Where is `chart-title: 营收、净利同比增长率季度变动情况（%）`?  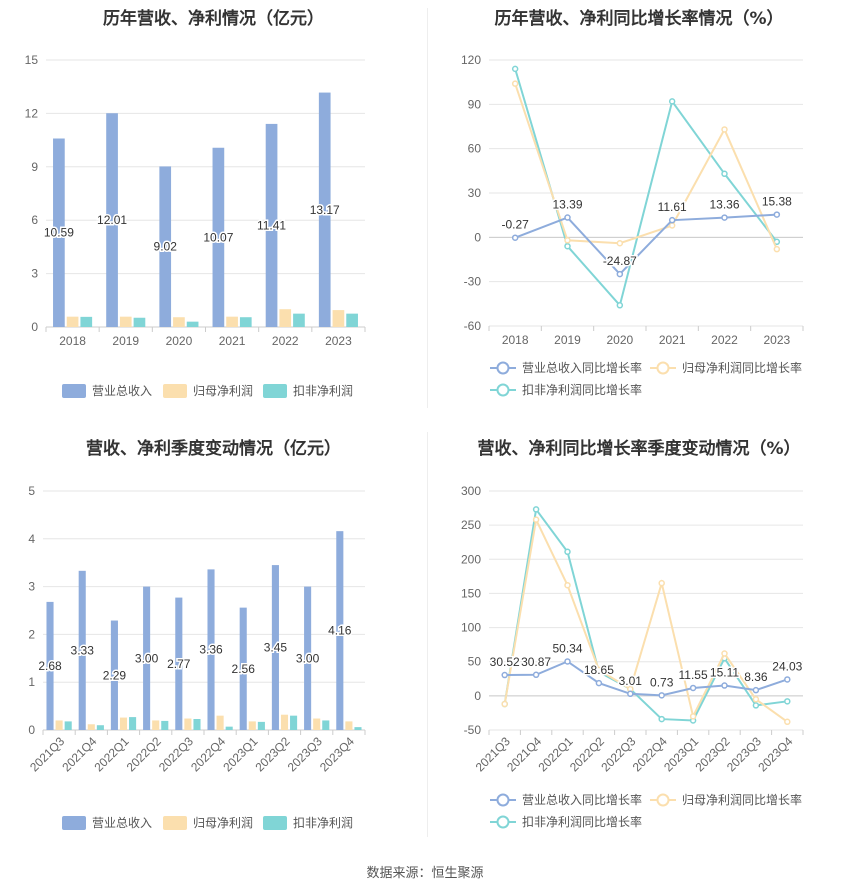 chart-title: 营收、净利同比增长率季度变动情况（%） is located at coordinates (639, 449).